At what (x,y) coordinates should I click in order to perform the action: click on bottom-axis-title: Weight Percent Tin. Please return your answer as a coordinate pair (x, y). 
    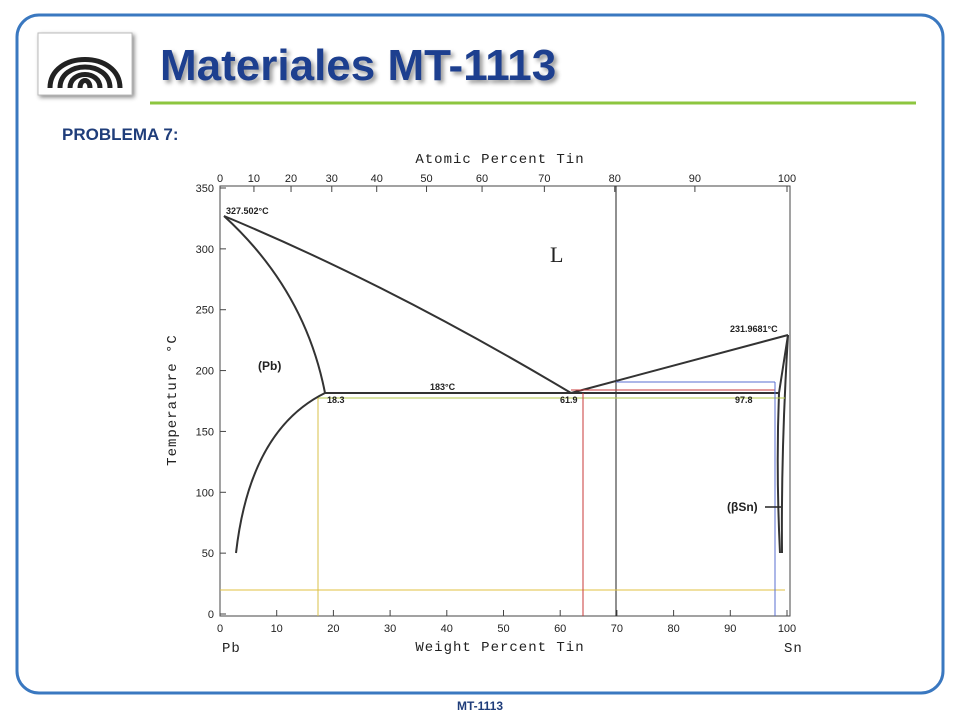
    Looking at the image, I should click on (499, 648).